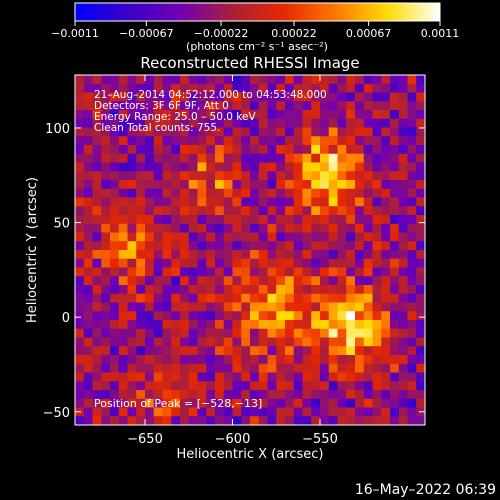 The width and height of the screenshot is (500, 500). I want to click on colorbar-tick-label: 0.00022, so click(294, 33).